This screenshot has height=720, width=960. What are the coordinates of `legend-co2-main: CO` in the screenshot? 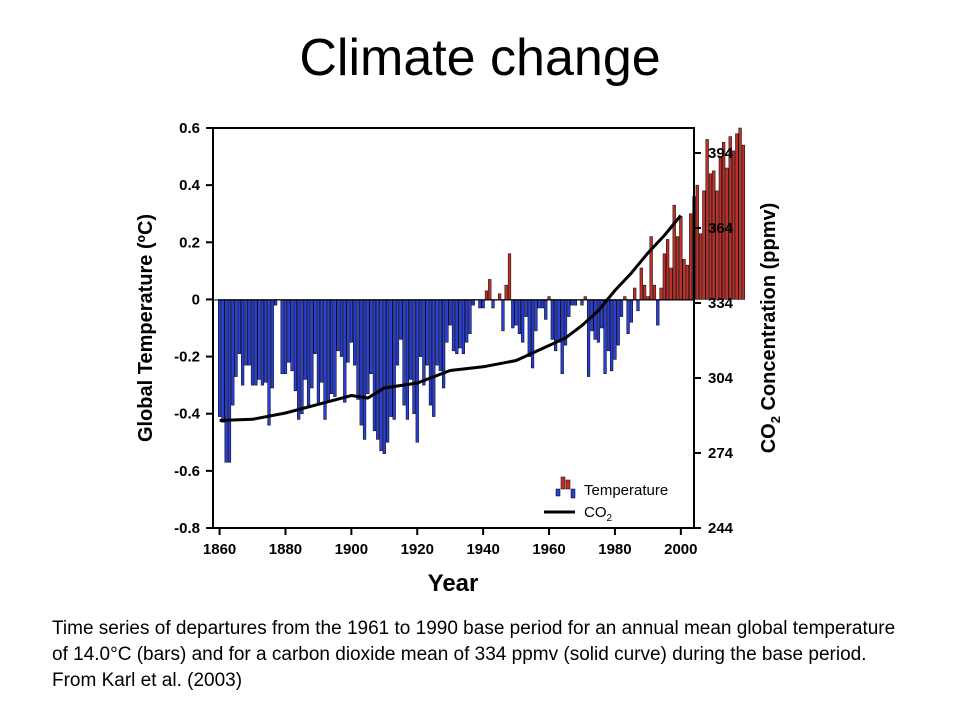 It's located at (595, 512).